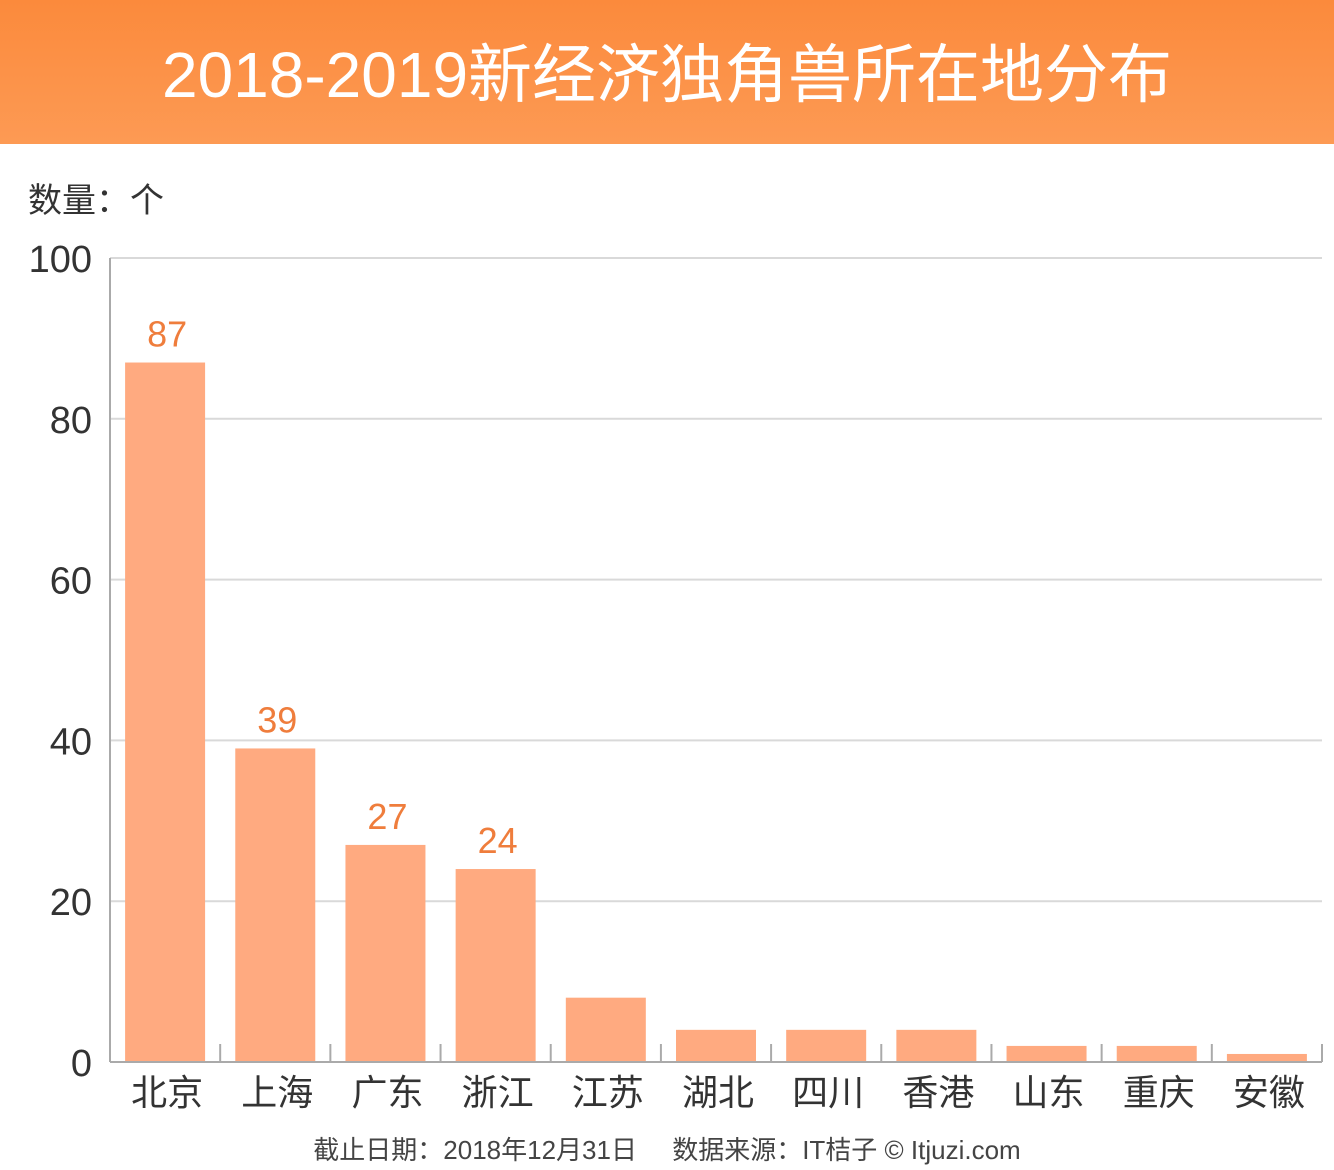  What do you see at coordinates (667, 75) in the screenshot?
I see `chart-title: 2018-2019新经济独角兽所在地分布` at bounding box center [667, 75].